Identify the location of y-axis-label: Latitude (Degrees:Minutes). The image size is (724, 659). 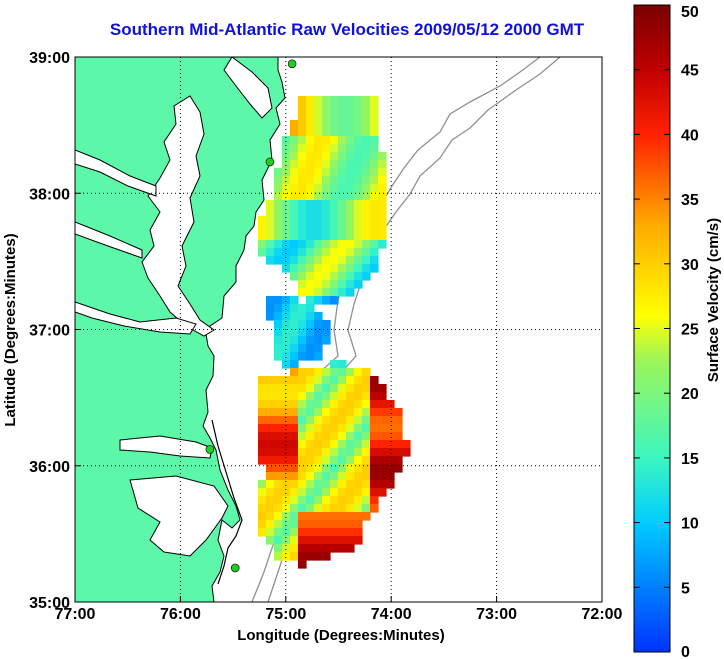
(10, 329).